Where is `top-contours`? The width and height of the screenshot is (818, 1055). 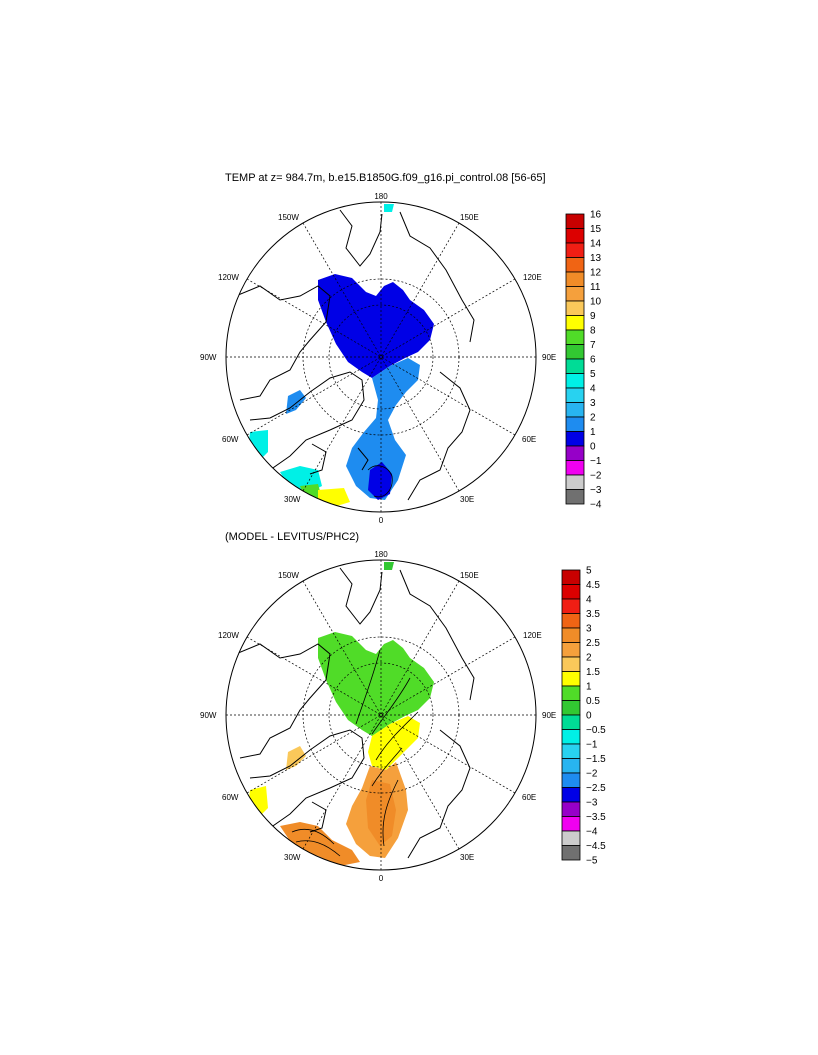 top-contours is located at coordinates (380, 481).